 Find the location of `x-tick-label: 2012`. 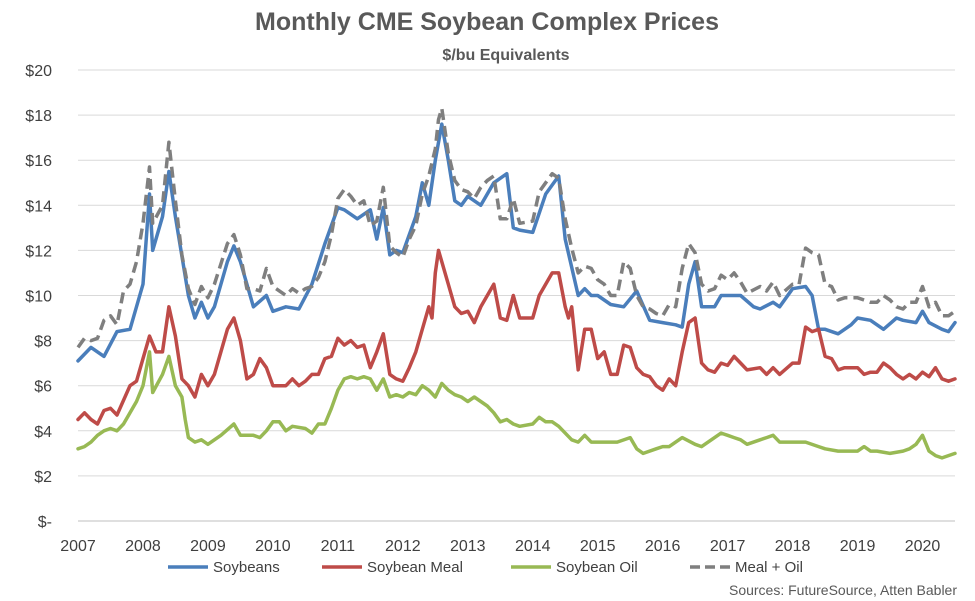

x-tick-label: 2012 is located at coordinates (403, 546).